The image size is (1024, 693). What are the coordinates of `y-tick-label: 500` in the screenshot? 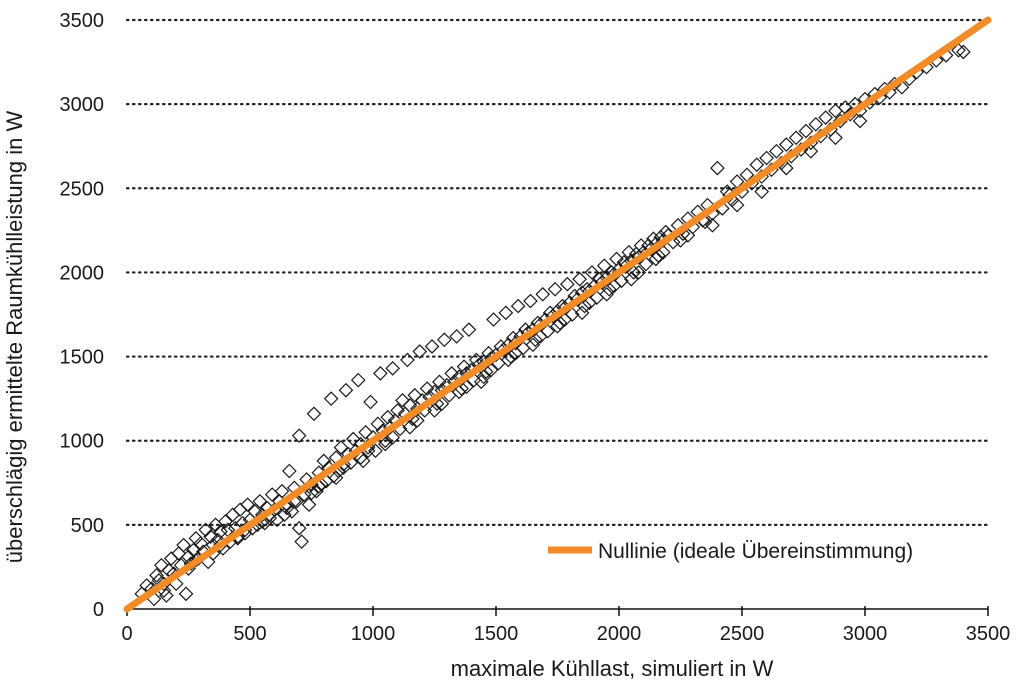 It's located at (87, 526).